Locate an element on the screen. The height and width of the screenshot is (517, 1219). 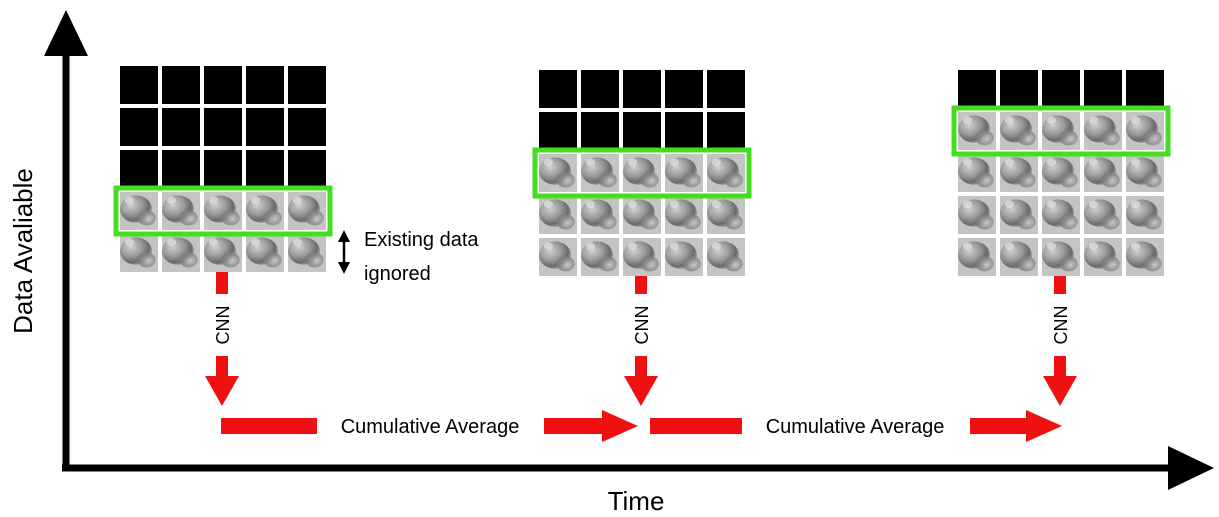
annotation-line-1: Existing data is located at coordinates (421, 240).